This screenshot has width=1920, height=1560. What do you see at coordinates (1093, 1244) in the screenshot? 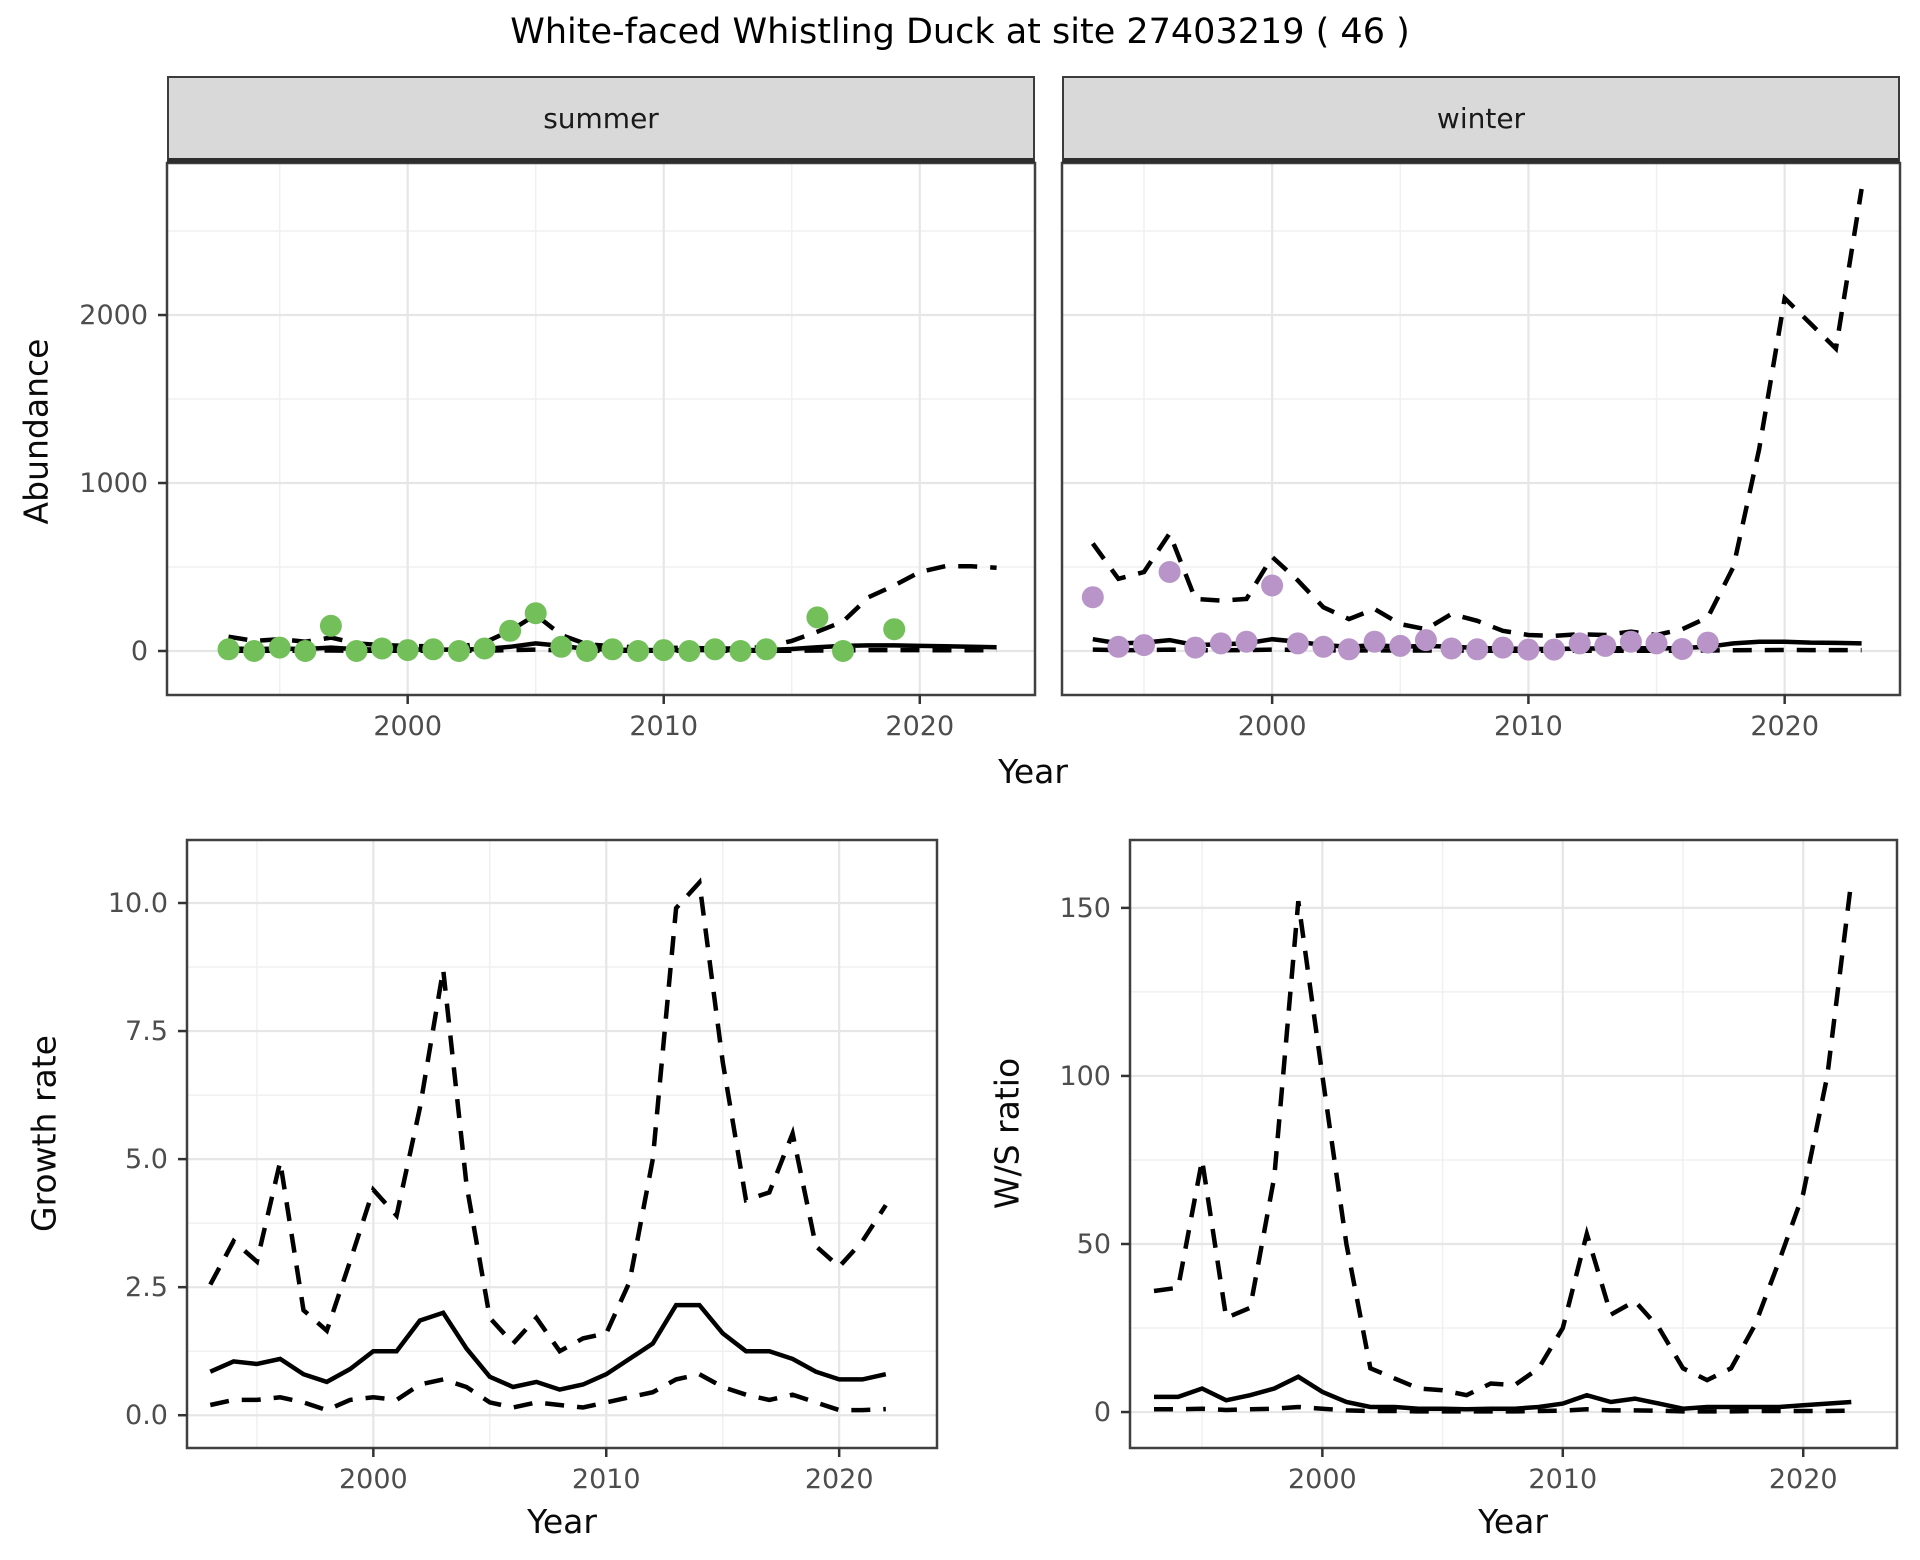
I see `y-tick-label: 50` at bounding box center [1093, 1244].